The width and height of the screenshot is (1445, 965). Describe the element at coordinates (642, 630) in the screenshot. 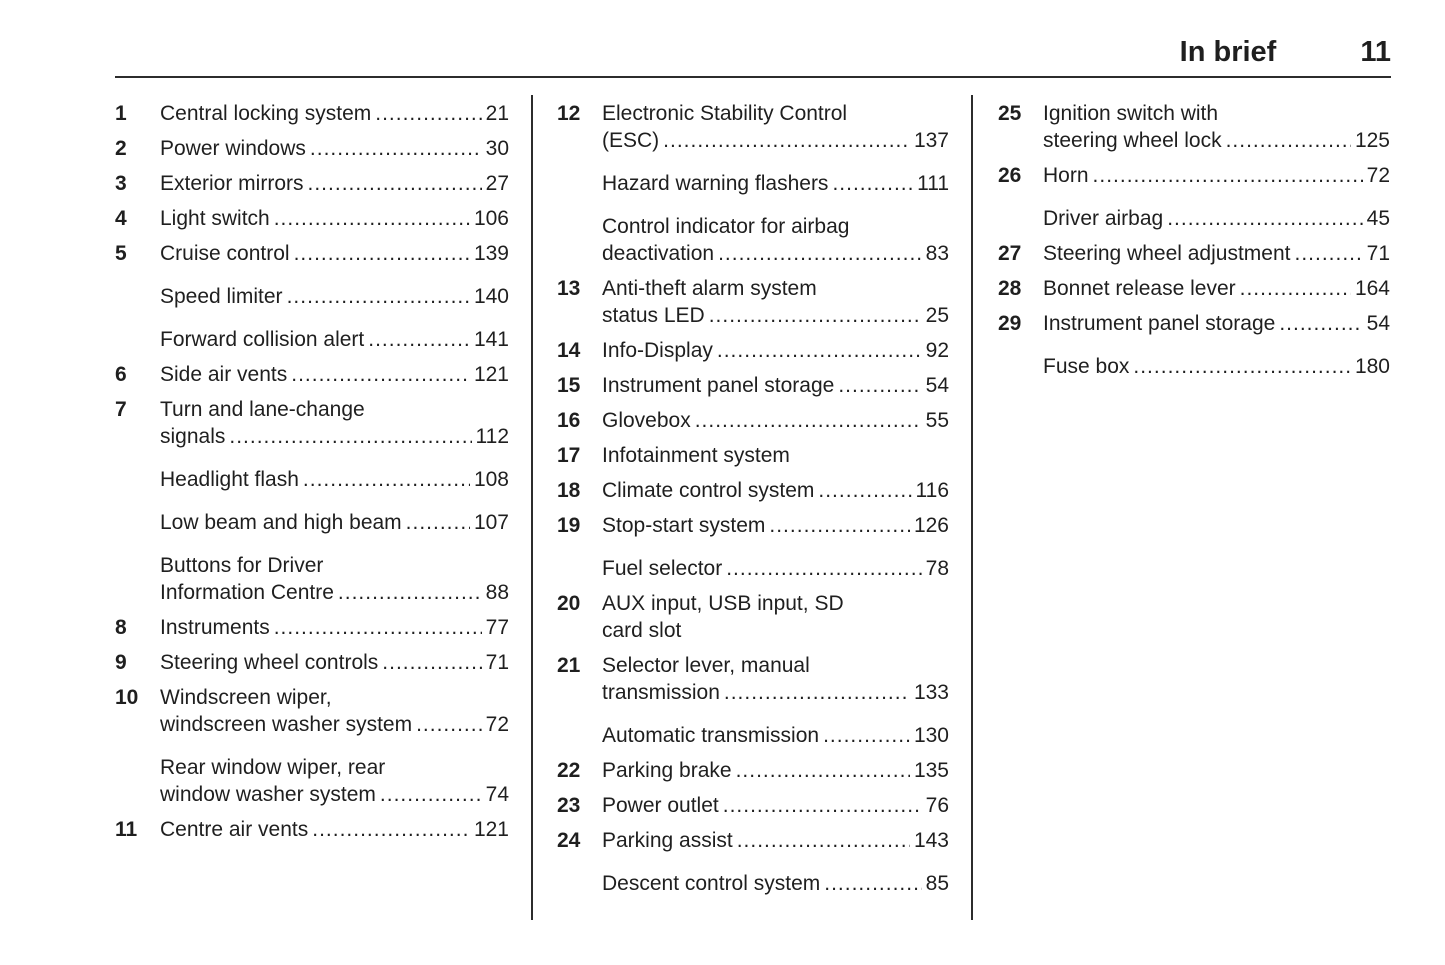

I see `entry-title: card slot` at that location.